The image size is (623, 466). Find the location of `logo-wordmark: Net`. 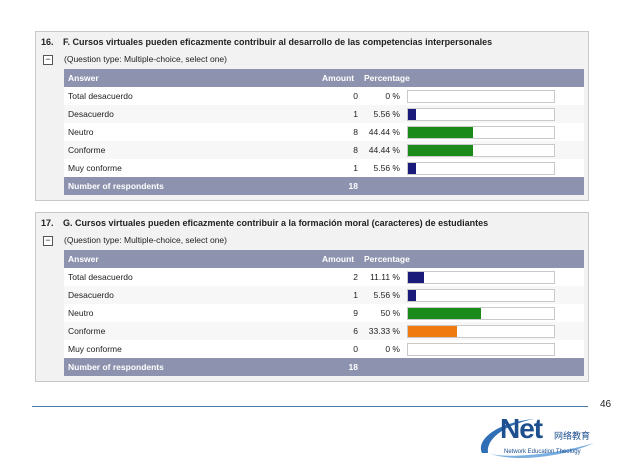

logo-wordmark: Net is located at coordinates (521, 428).